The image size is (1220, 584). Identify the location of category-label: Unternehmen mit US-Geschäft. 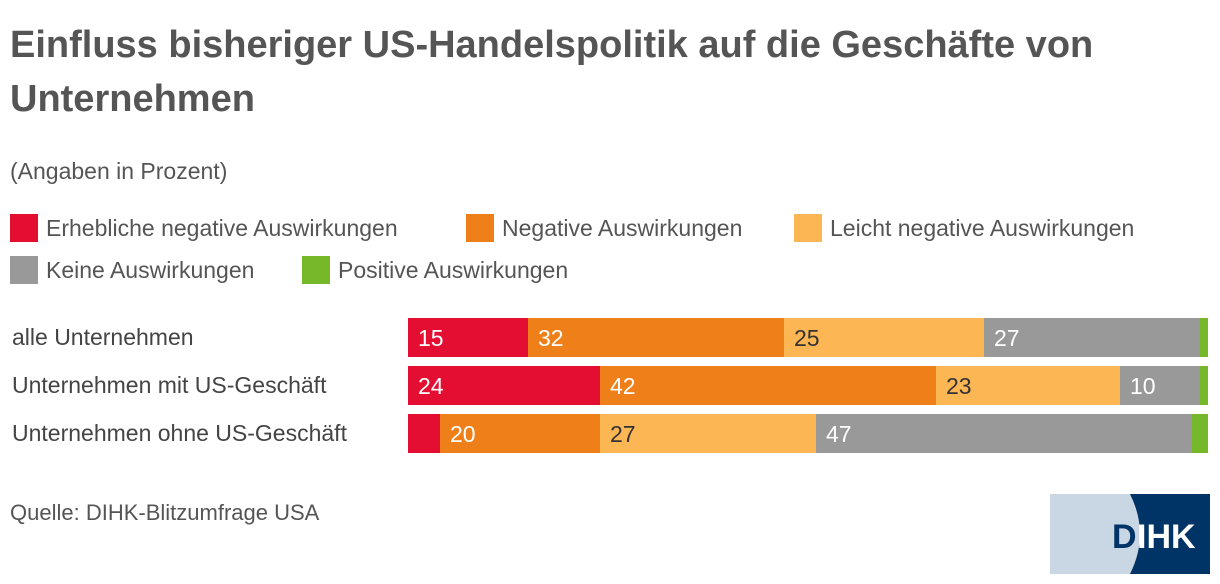
(169, 385).